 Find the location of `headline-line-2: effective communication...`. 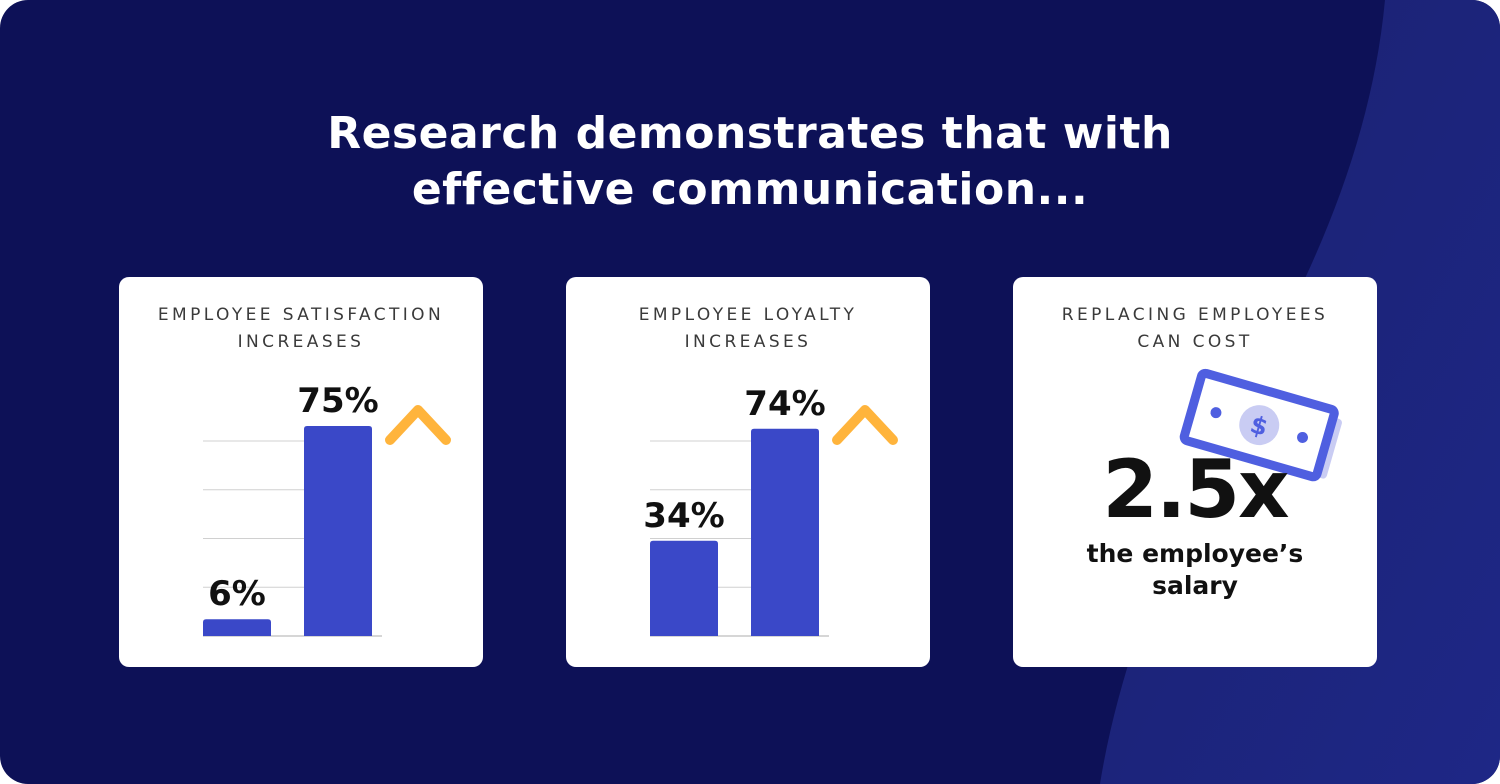

headline-line-2: effective communication... is located at coordinates (750, 189).